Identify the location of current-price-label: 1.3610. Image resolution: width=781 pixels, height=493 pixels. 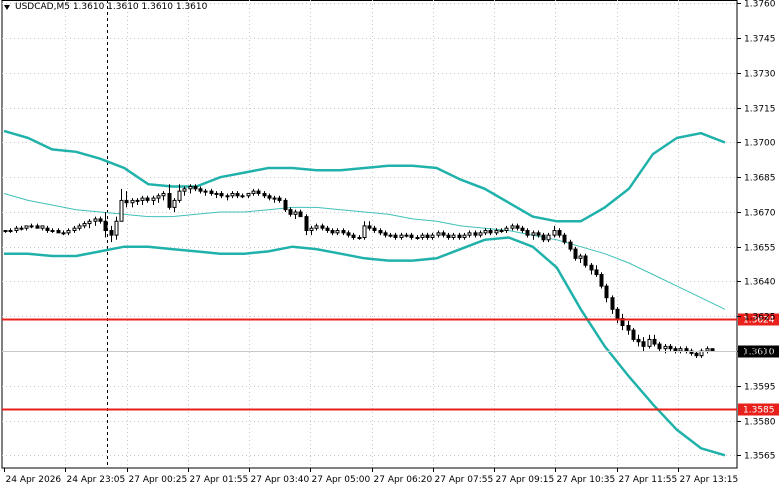
(759, 353).